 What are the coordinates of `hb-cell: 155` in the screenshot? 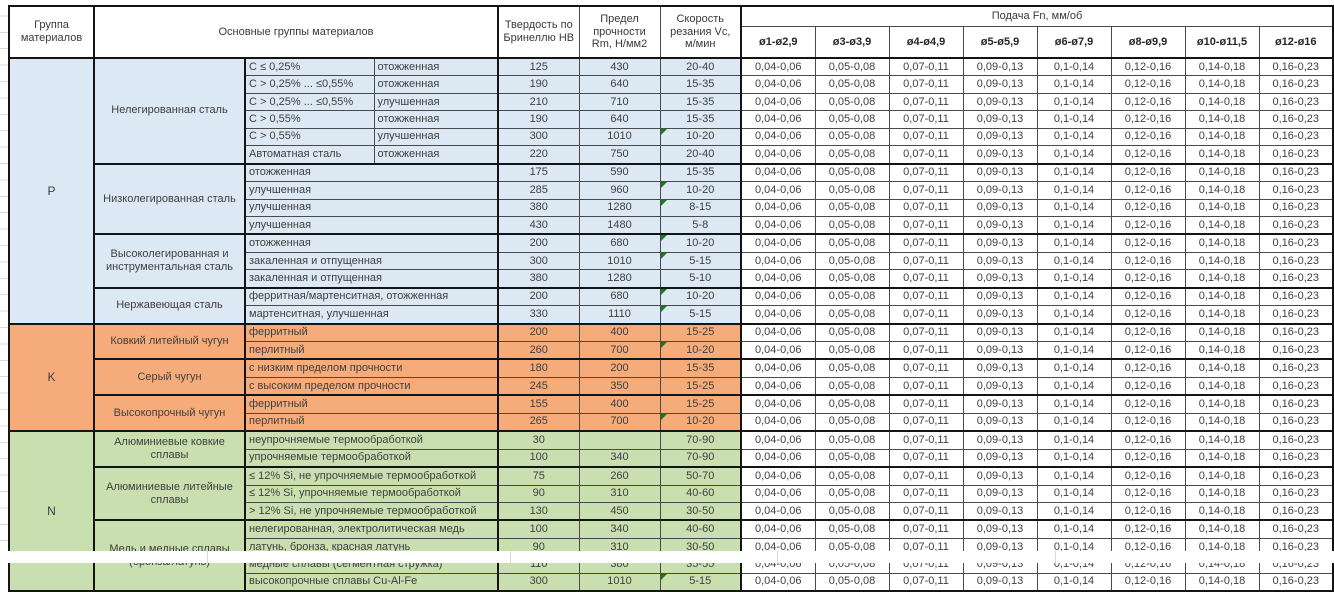 It's located at (538, 404).